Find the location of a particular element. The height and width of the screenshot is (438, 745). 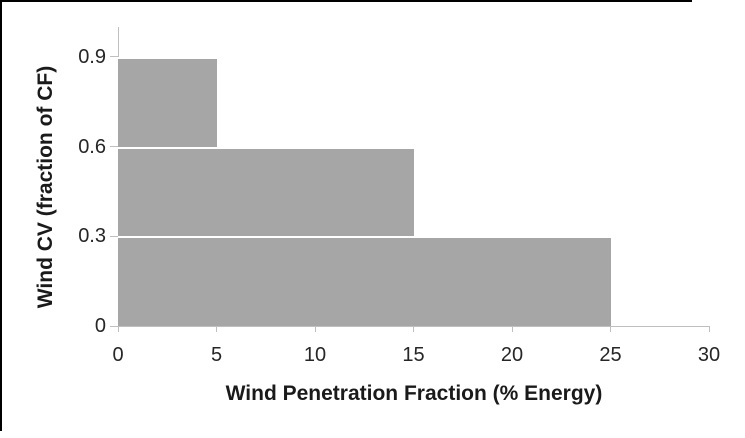

y-tick-label-0: 0 is located at coordinates (100, 326).